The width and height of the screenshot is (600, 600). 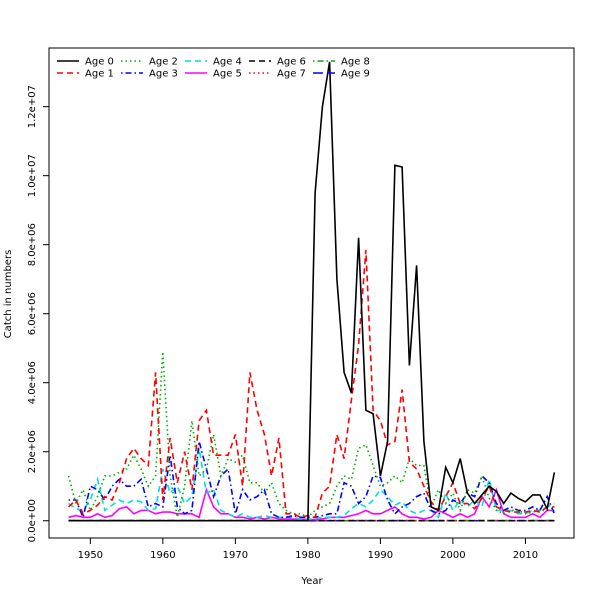 I want to click on y-tick-label: 8.0e+06, so click(x=32, y=244).